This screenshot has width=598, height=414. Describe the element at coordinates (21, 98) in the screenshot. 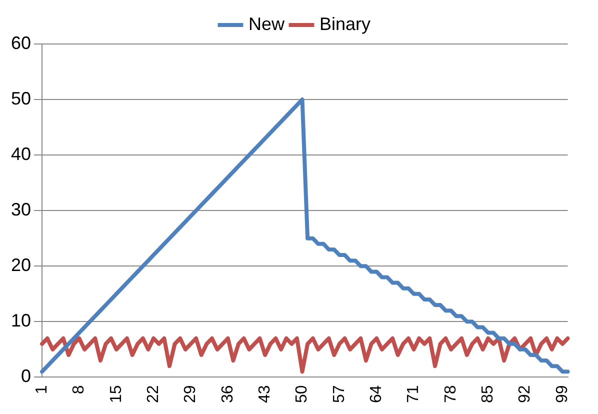

I see `y-tick-label: 50` at that location.